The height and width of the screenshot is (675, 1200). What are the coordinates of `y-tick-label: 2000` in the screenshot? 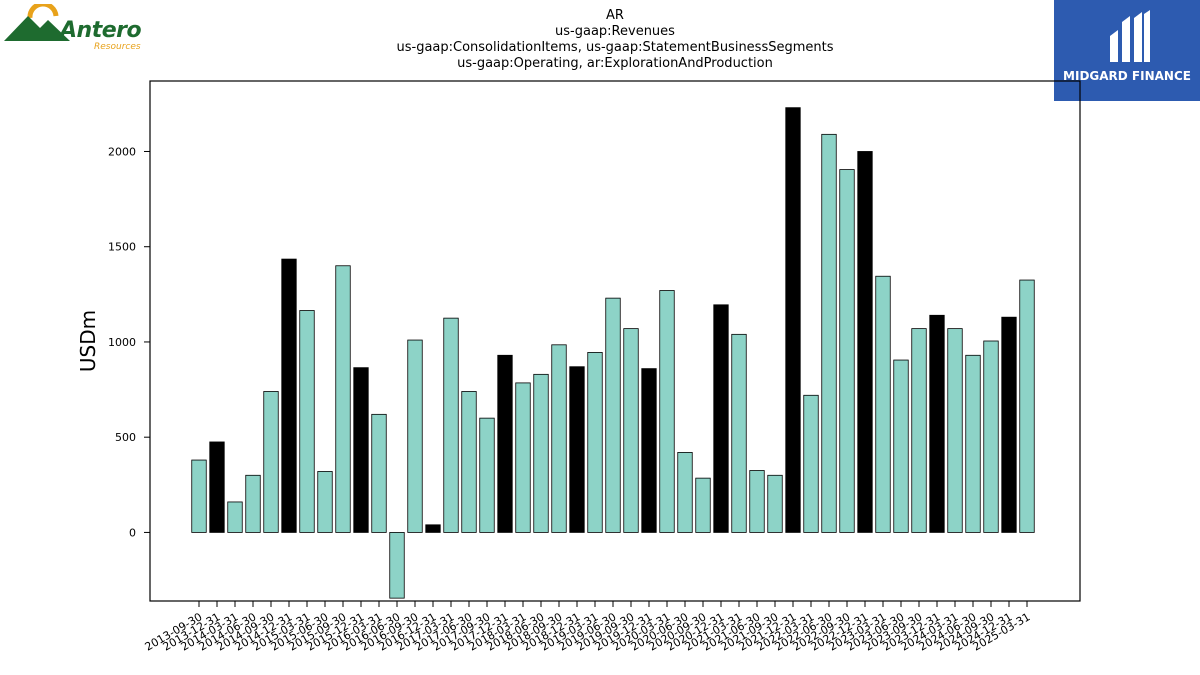 It's located at (122, 151).